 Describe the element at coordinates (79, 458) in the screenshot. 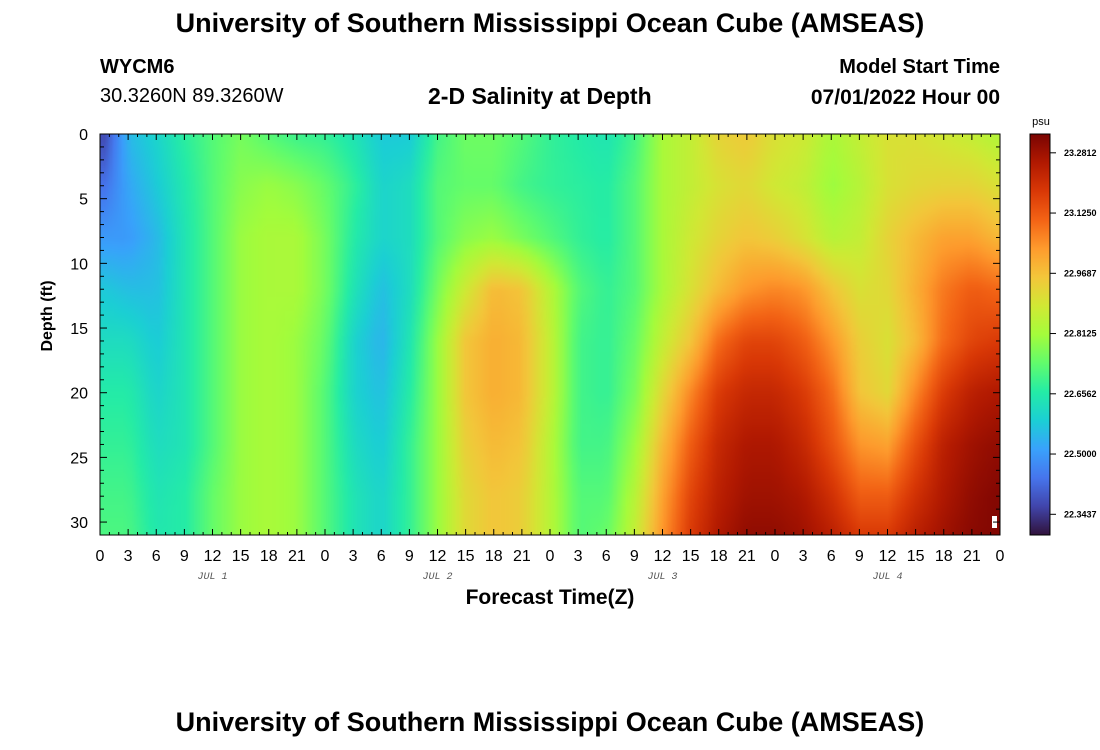

I see `y-tick-label: 25` at that location.